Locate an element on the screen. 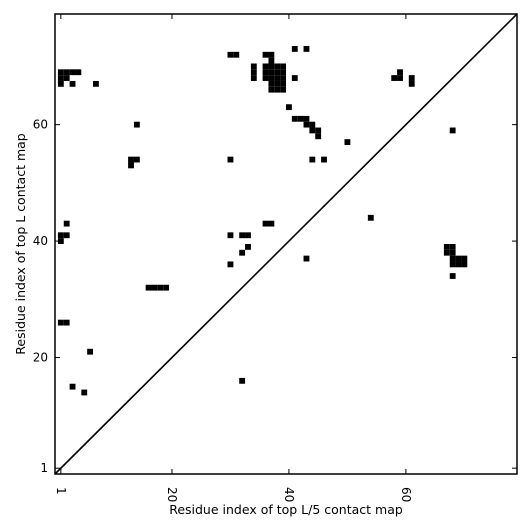 This screenshot has width=531, height=531. x-tick-label: 60 is located at coordinates (406, 494).